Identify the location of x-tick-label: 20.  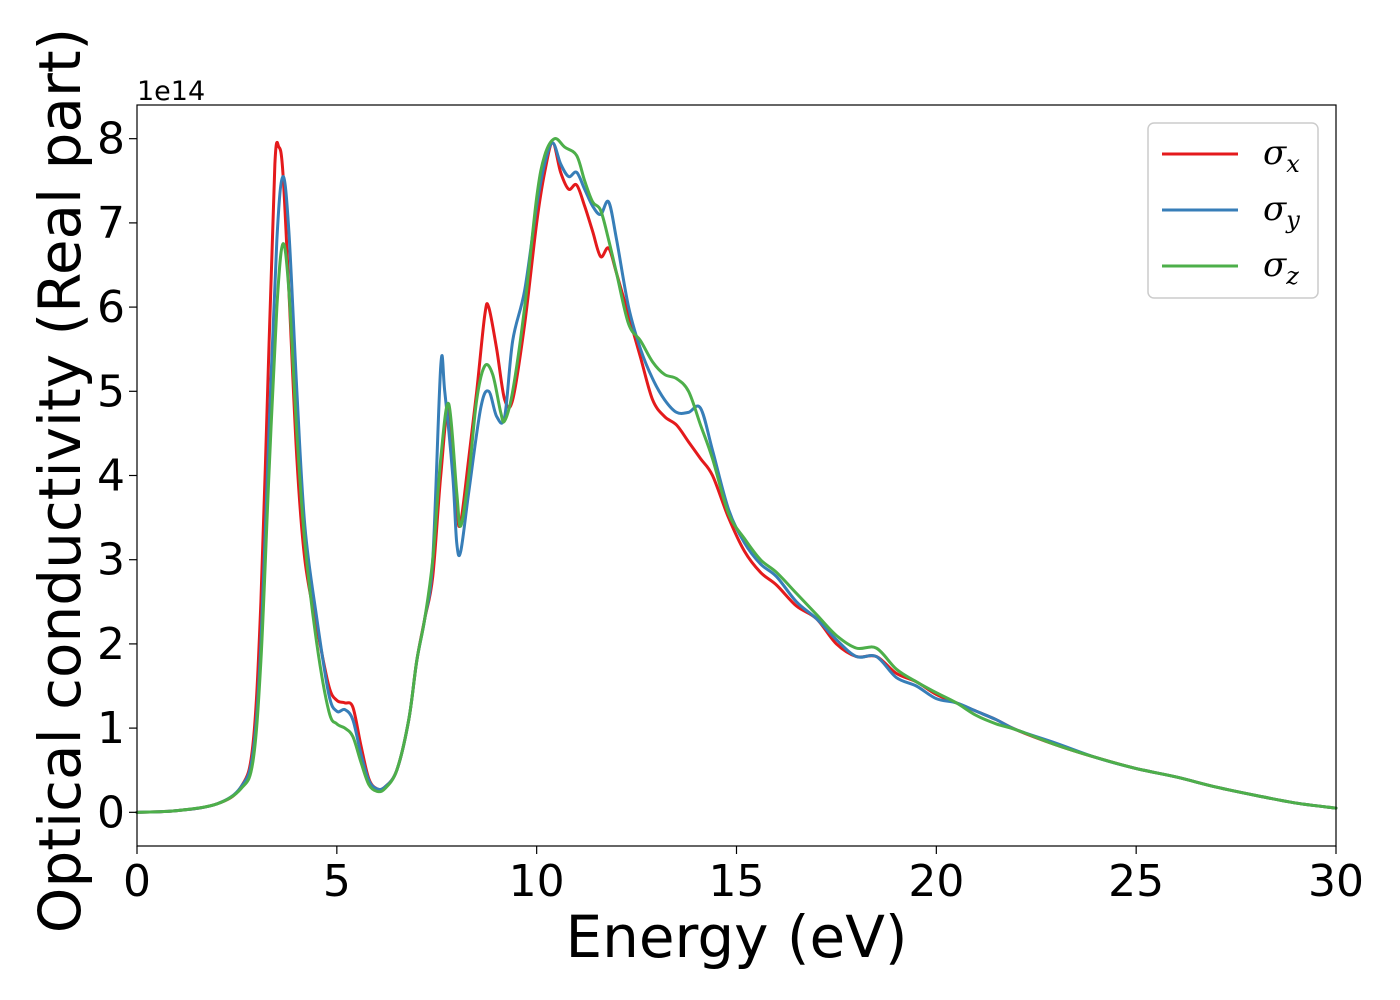
(936, 881).